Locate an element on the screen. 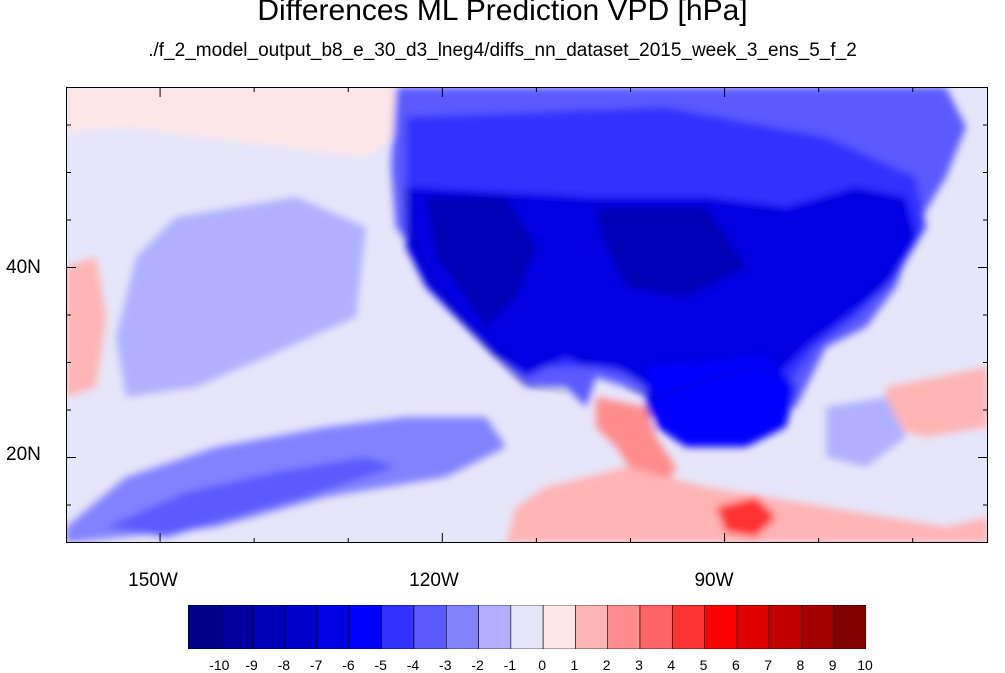 The image size is (1005, 673). colorbar-tick-label: 9 is located at coordinates (832, 665).